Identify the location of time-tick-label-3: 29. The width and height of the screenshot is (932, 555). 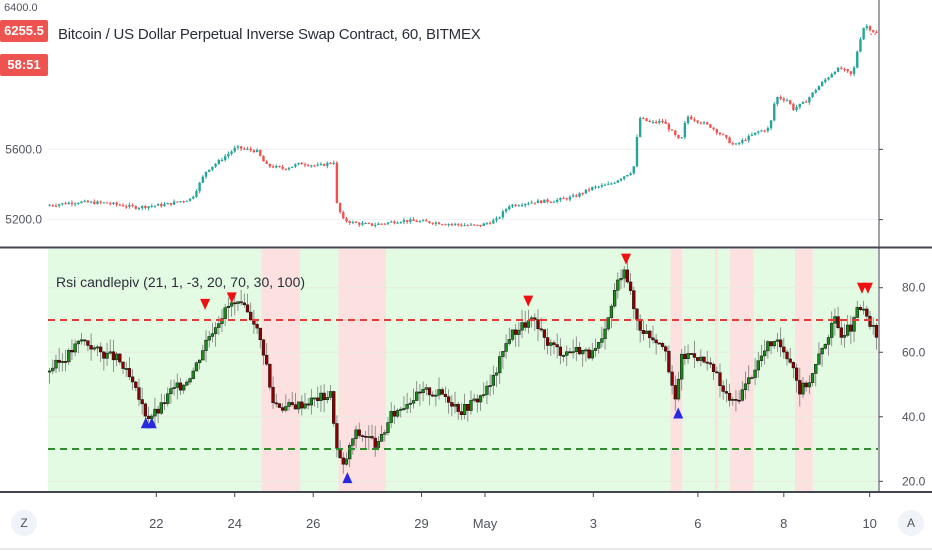
(421, 523).